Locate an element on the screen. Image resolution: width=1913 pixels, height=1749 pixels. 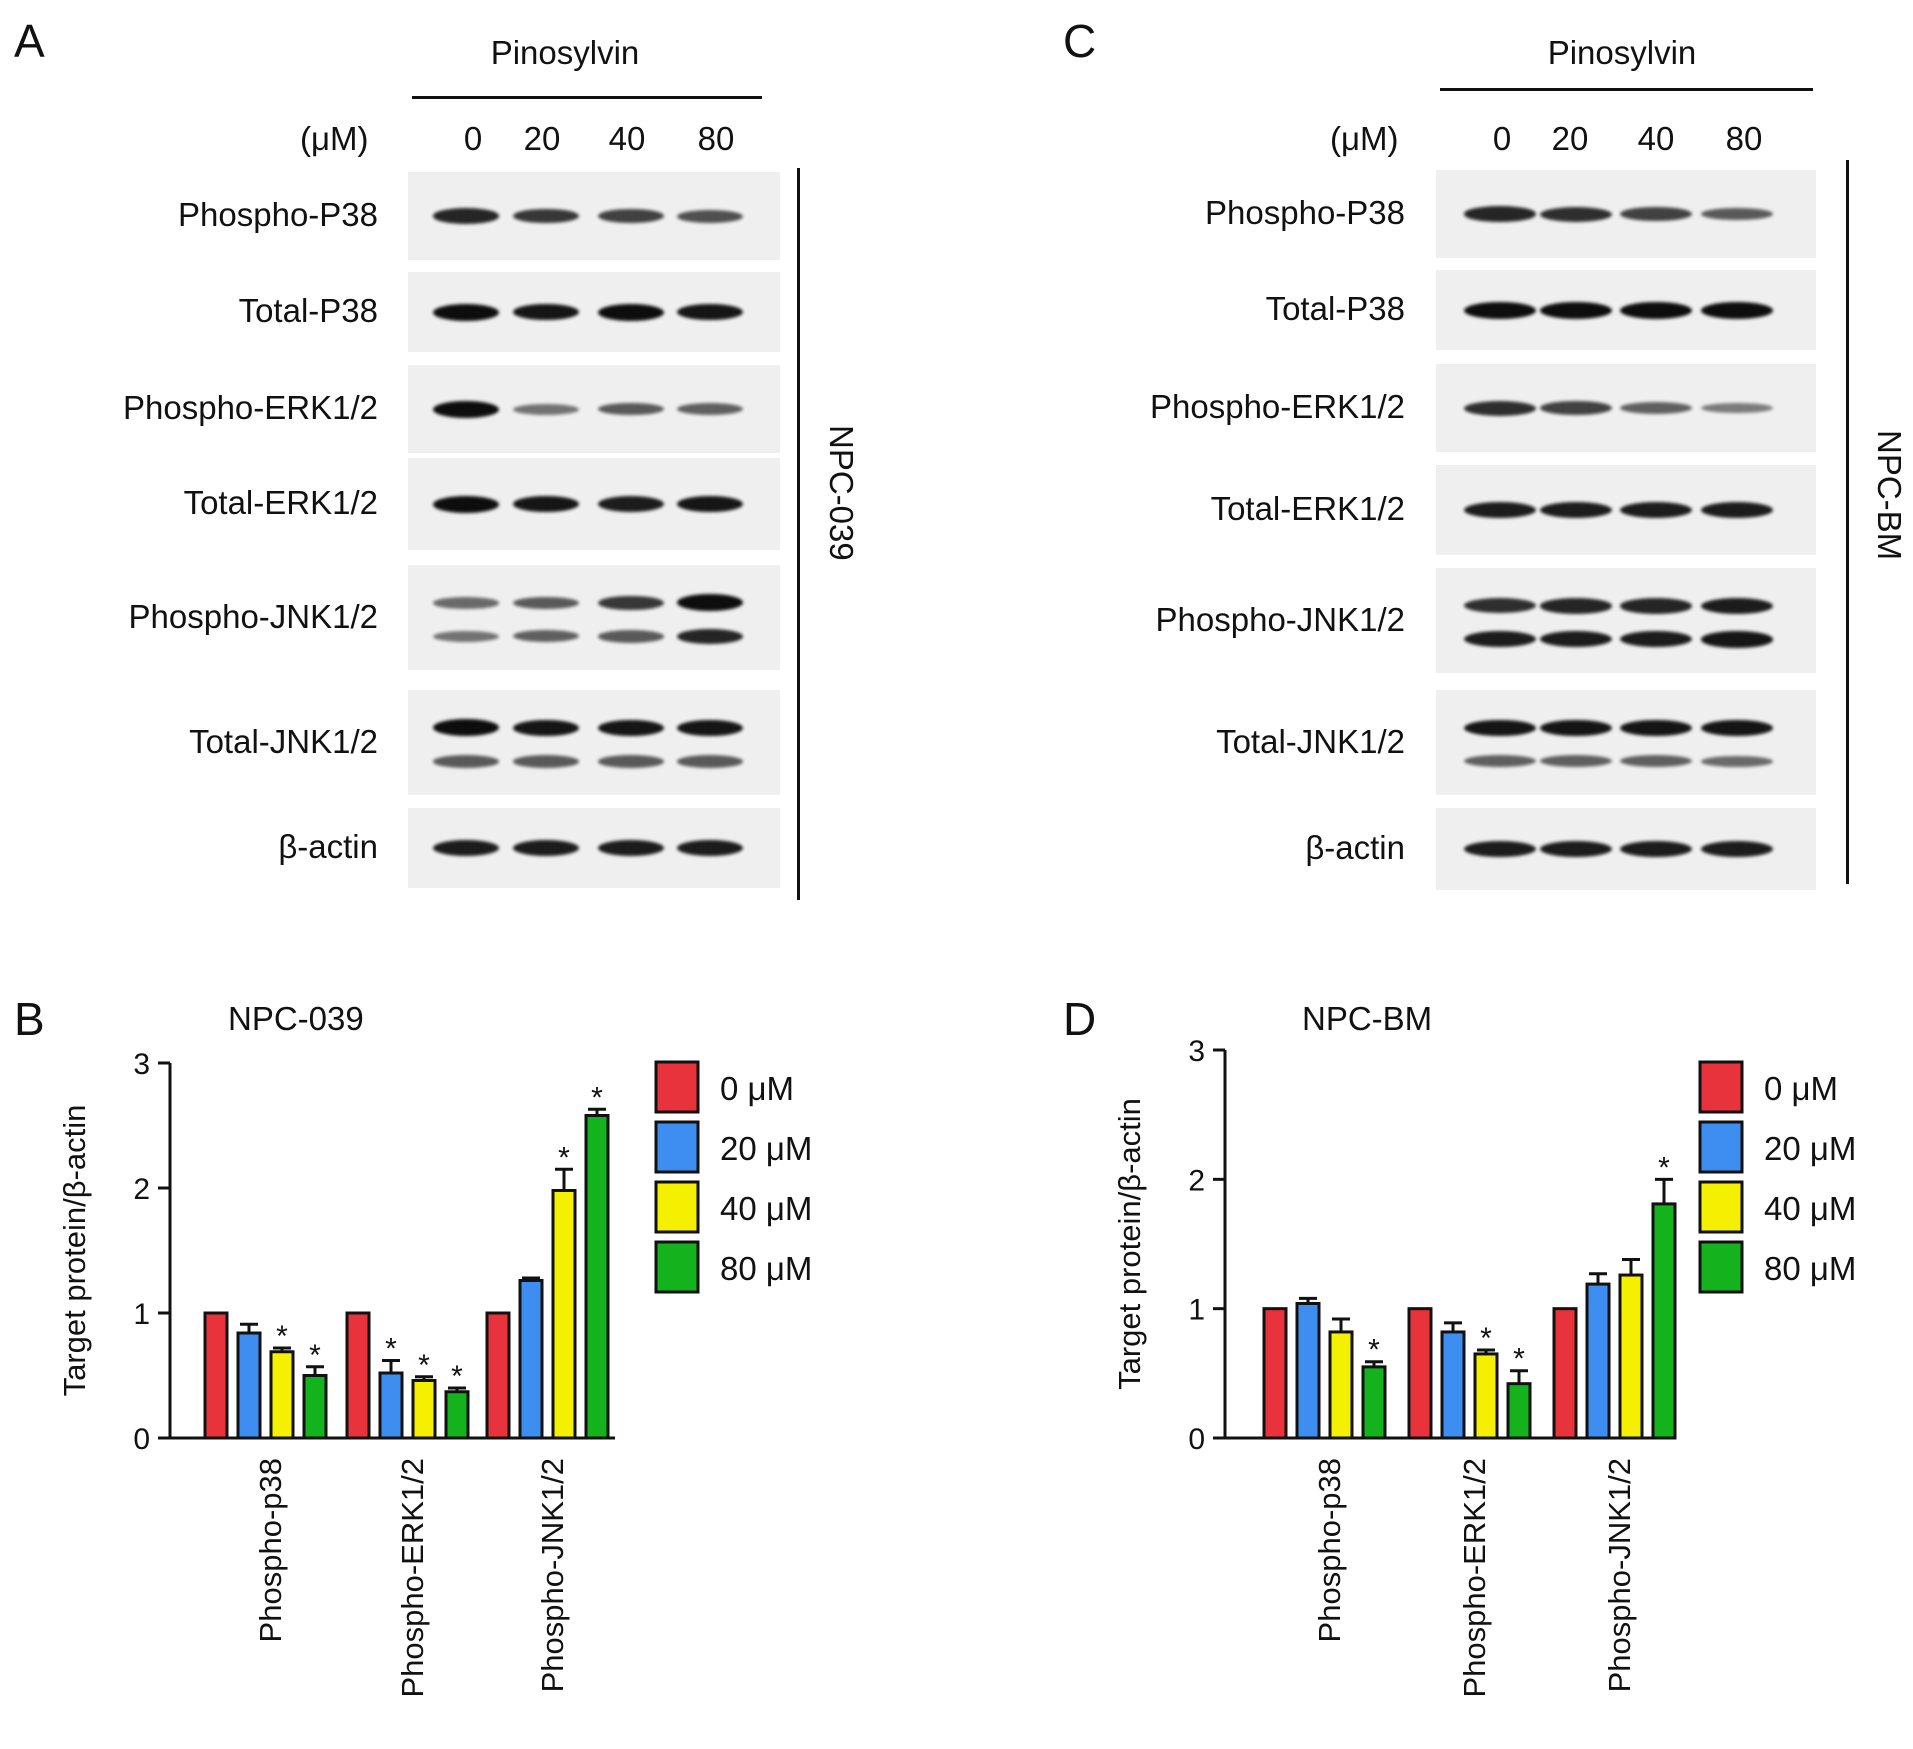
concentration-label-a: (μM) is located at coordinates (334, 138).